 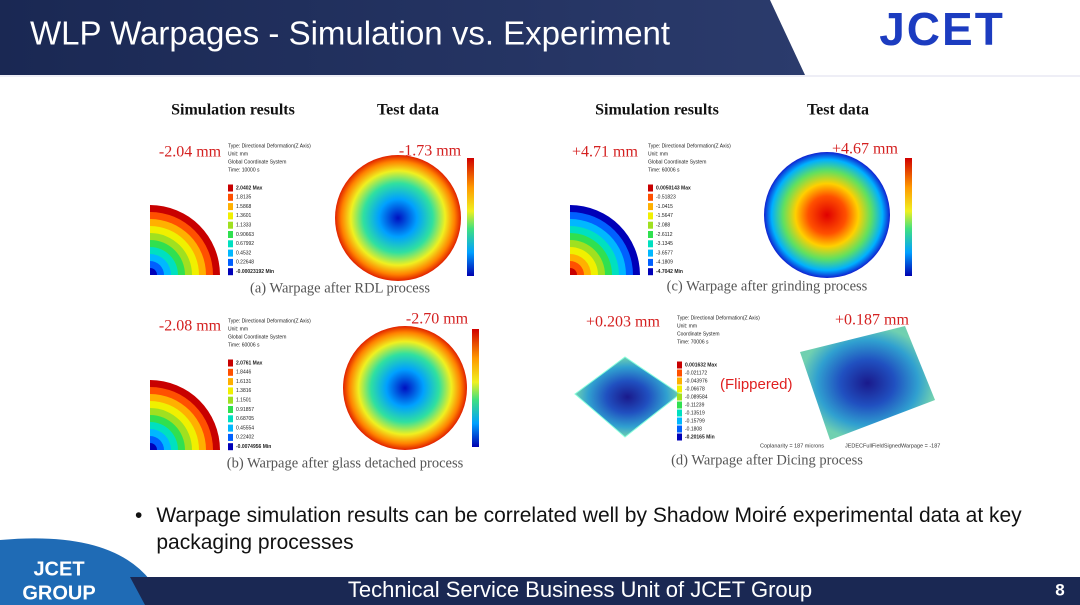 I want to click on test-value: +0.187 mm, so click(x=872, y=320).